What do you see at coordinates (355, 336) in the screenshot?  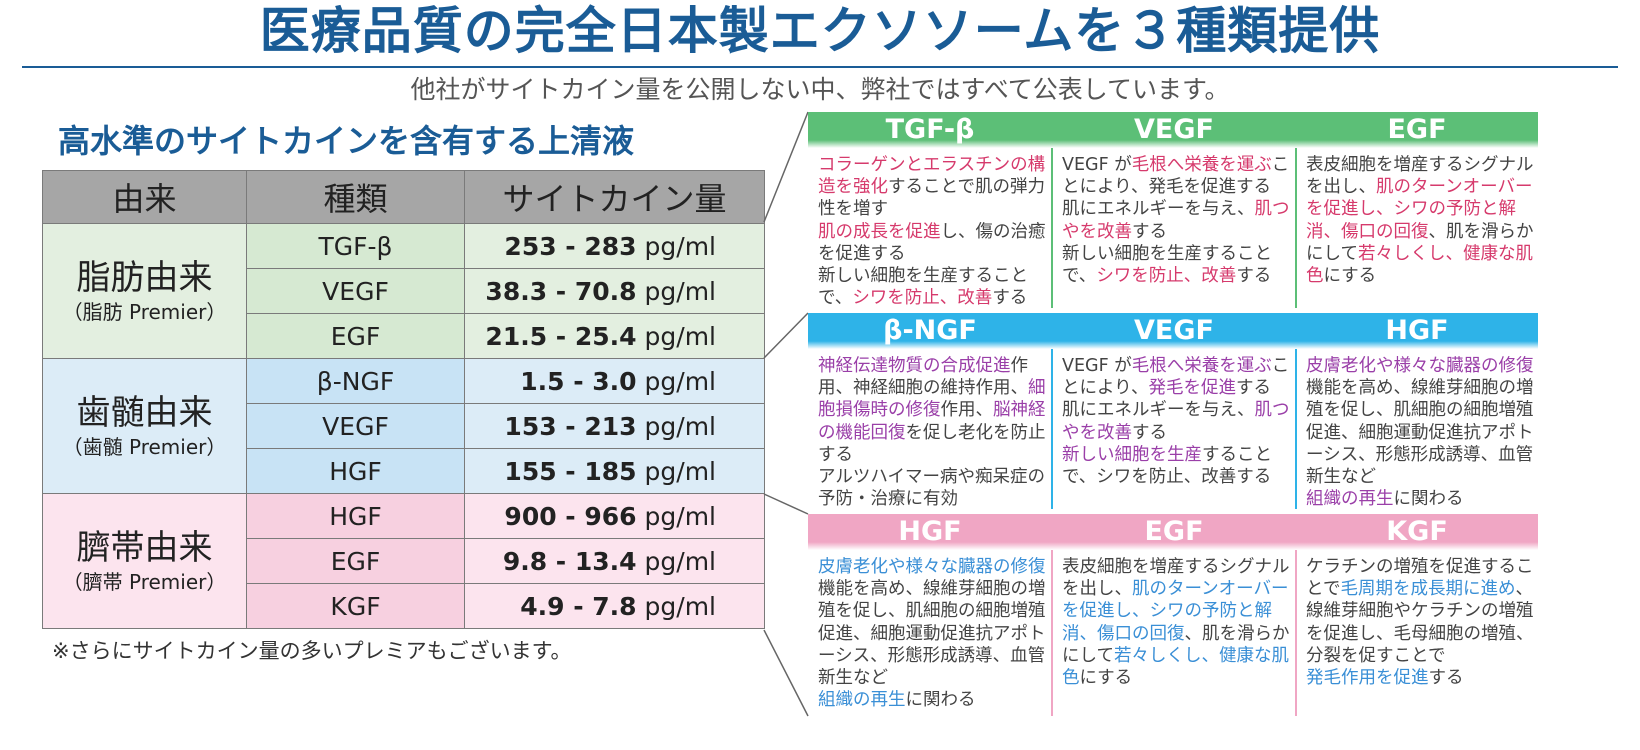 I see `cytokine-type: EGF` at bounding box center [355, 336].